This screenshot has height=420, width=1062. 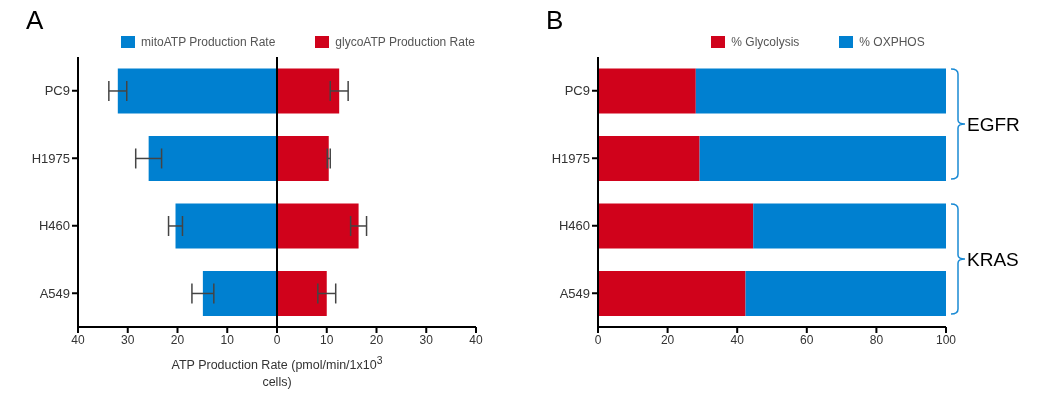 What do you see at coordinates (946, 339) in the screenshot?
I see `x-tick-label: 100` at bounding box center [946, 339].